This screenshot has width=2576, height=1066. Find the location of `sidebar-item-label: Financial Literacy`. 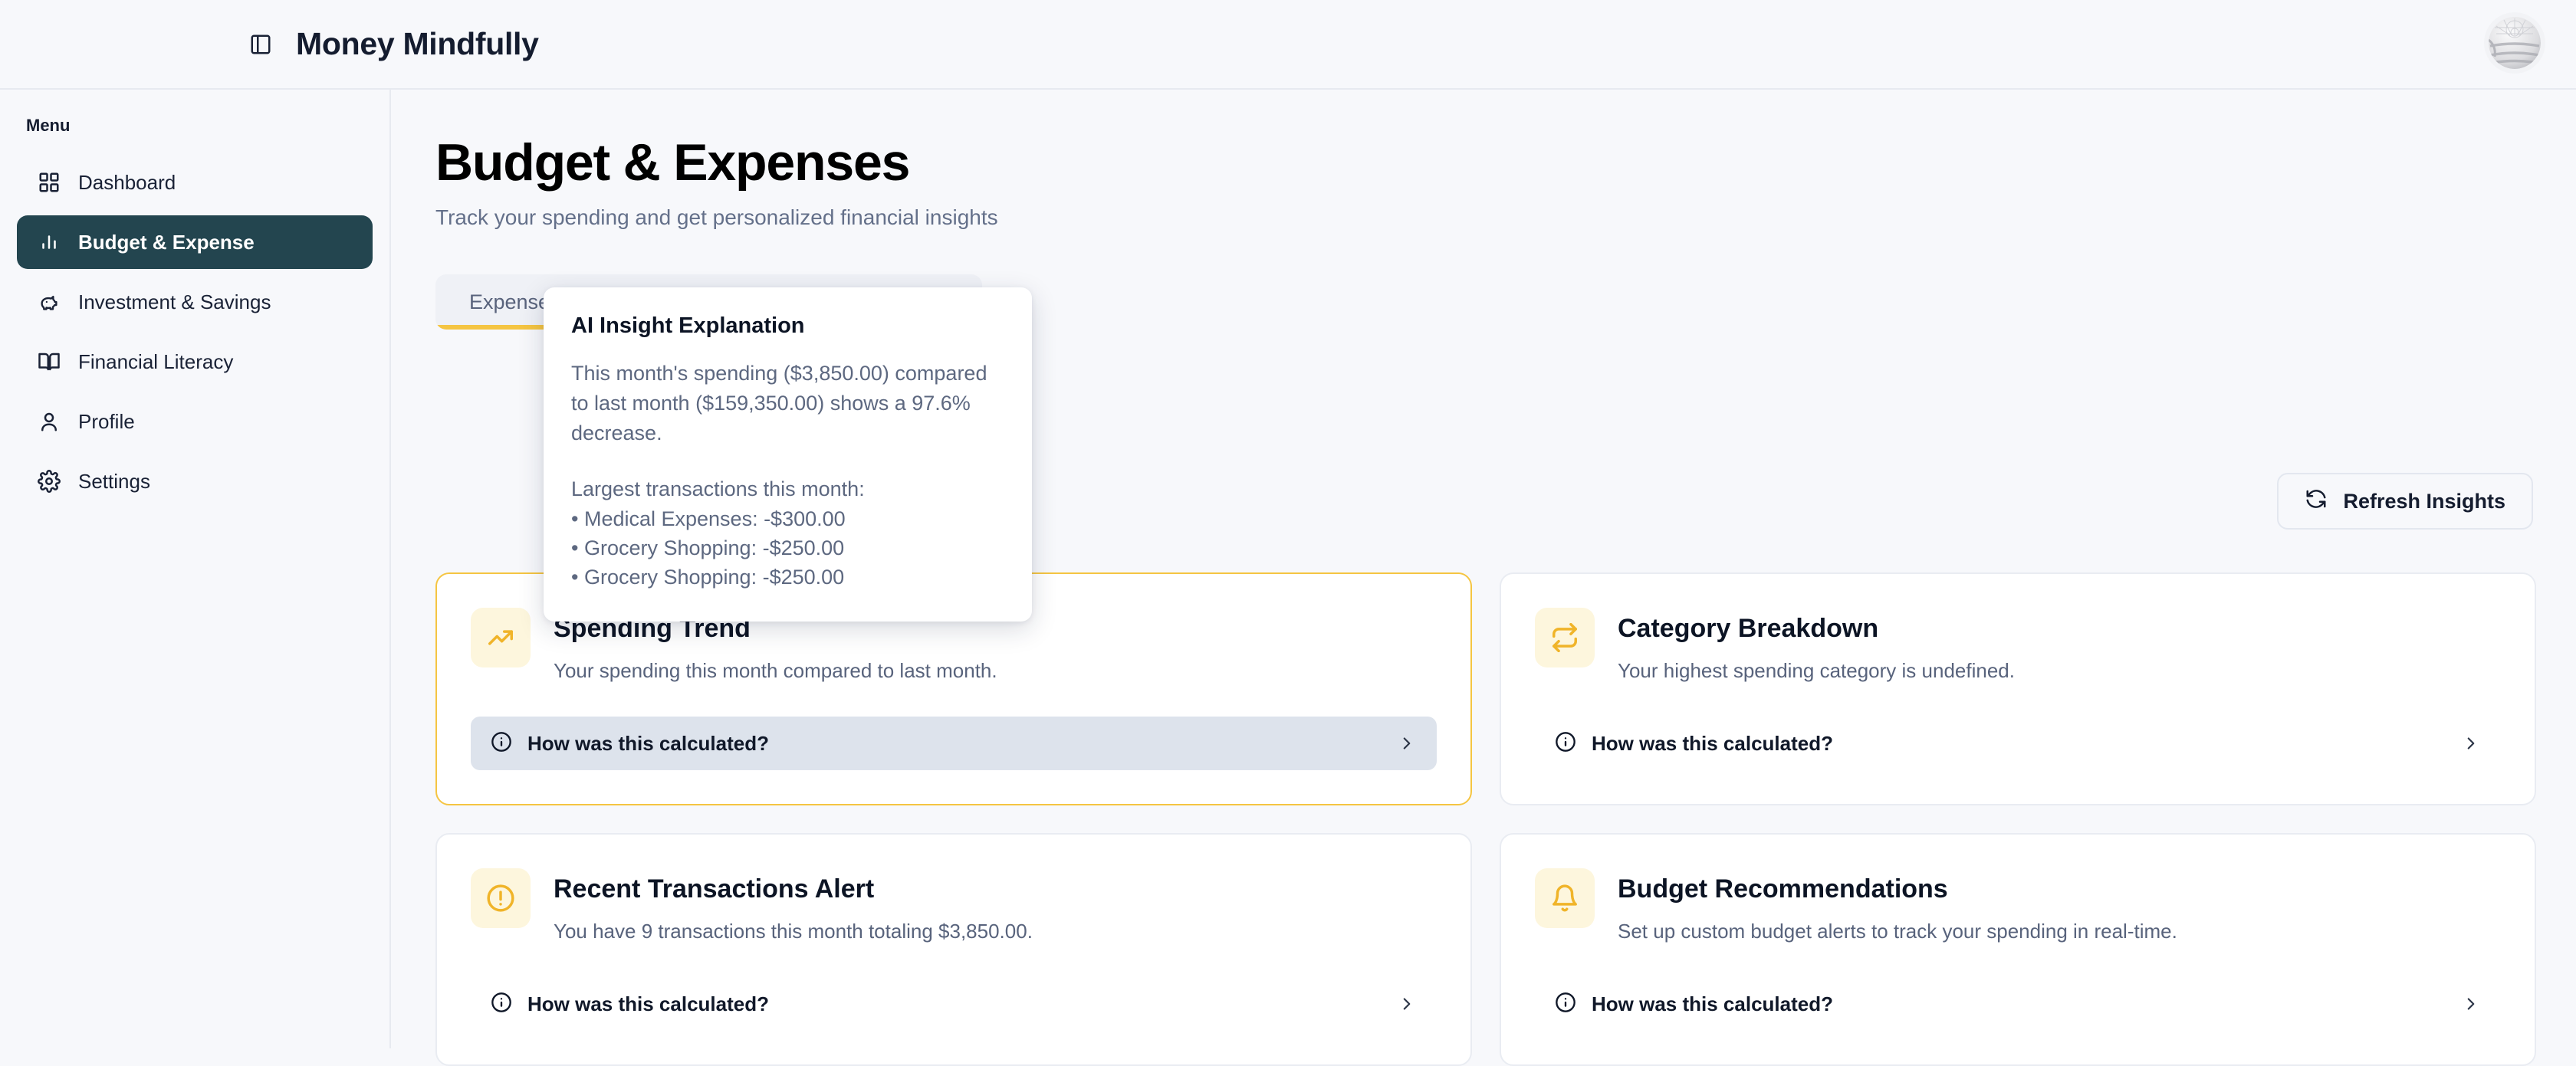

sidebar-item-label: Financial Literacy is located at coordinates (156, 361).